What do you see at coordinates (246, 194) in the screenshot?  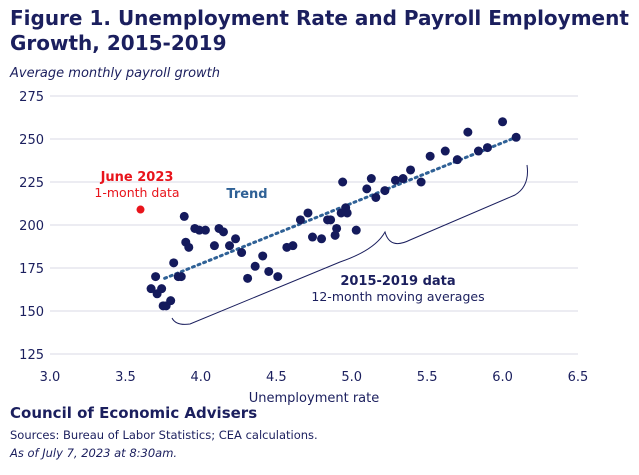 I see `trend-label: Trend` at bounding box center [246, 194].